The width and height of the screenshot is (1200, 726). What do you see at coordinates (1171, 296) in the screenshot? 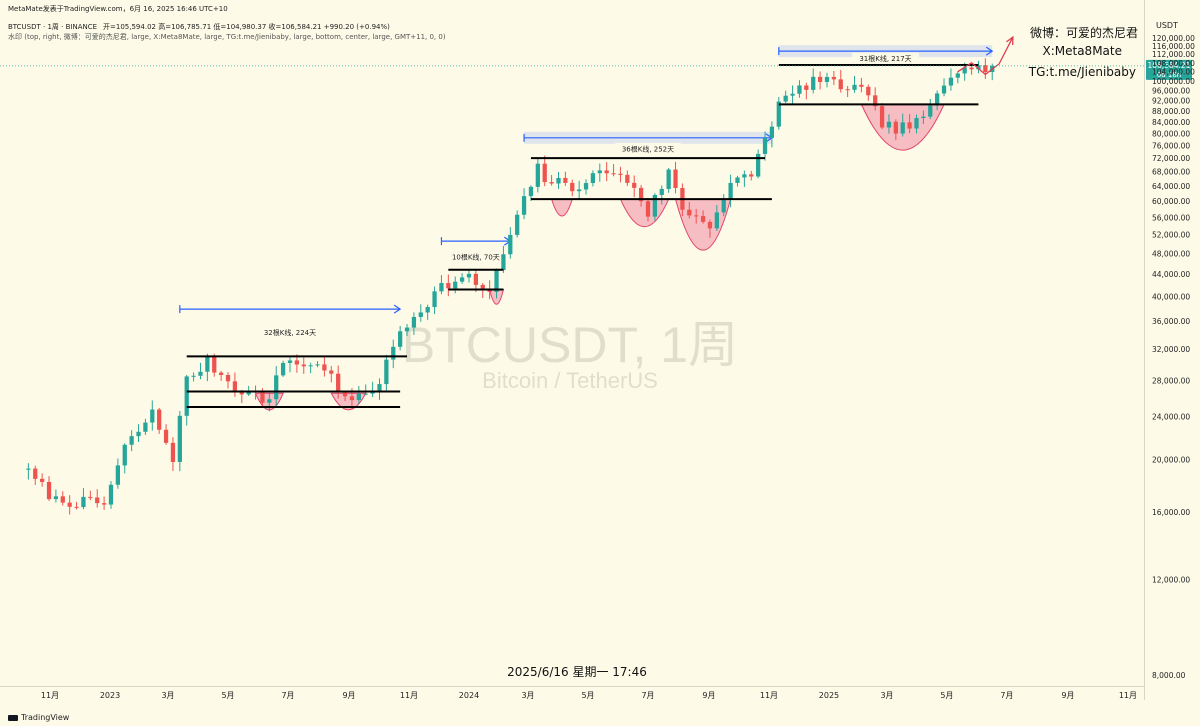
I see `price-tick-label: 40,000.00` at bounding box center [1171, 296].